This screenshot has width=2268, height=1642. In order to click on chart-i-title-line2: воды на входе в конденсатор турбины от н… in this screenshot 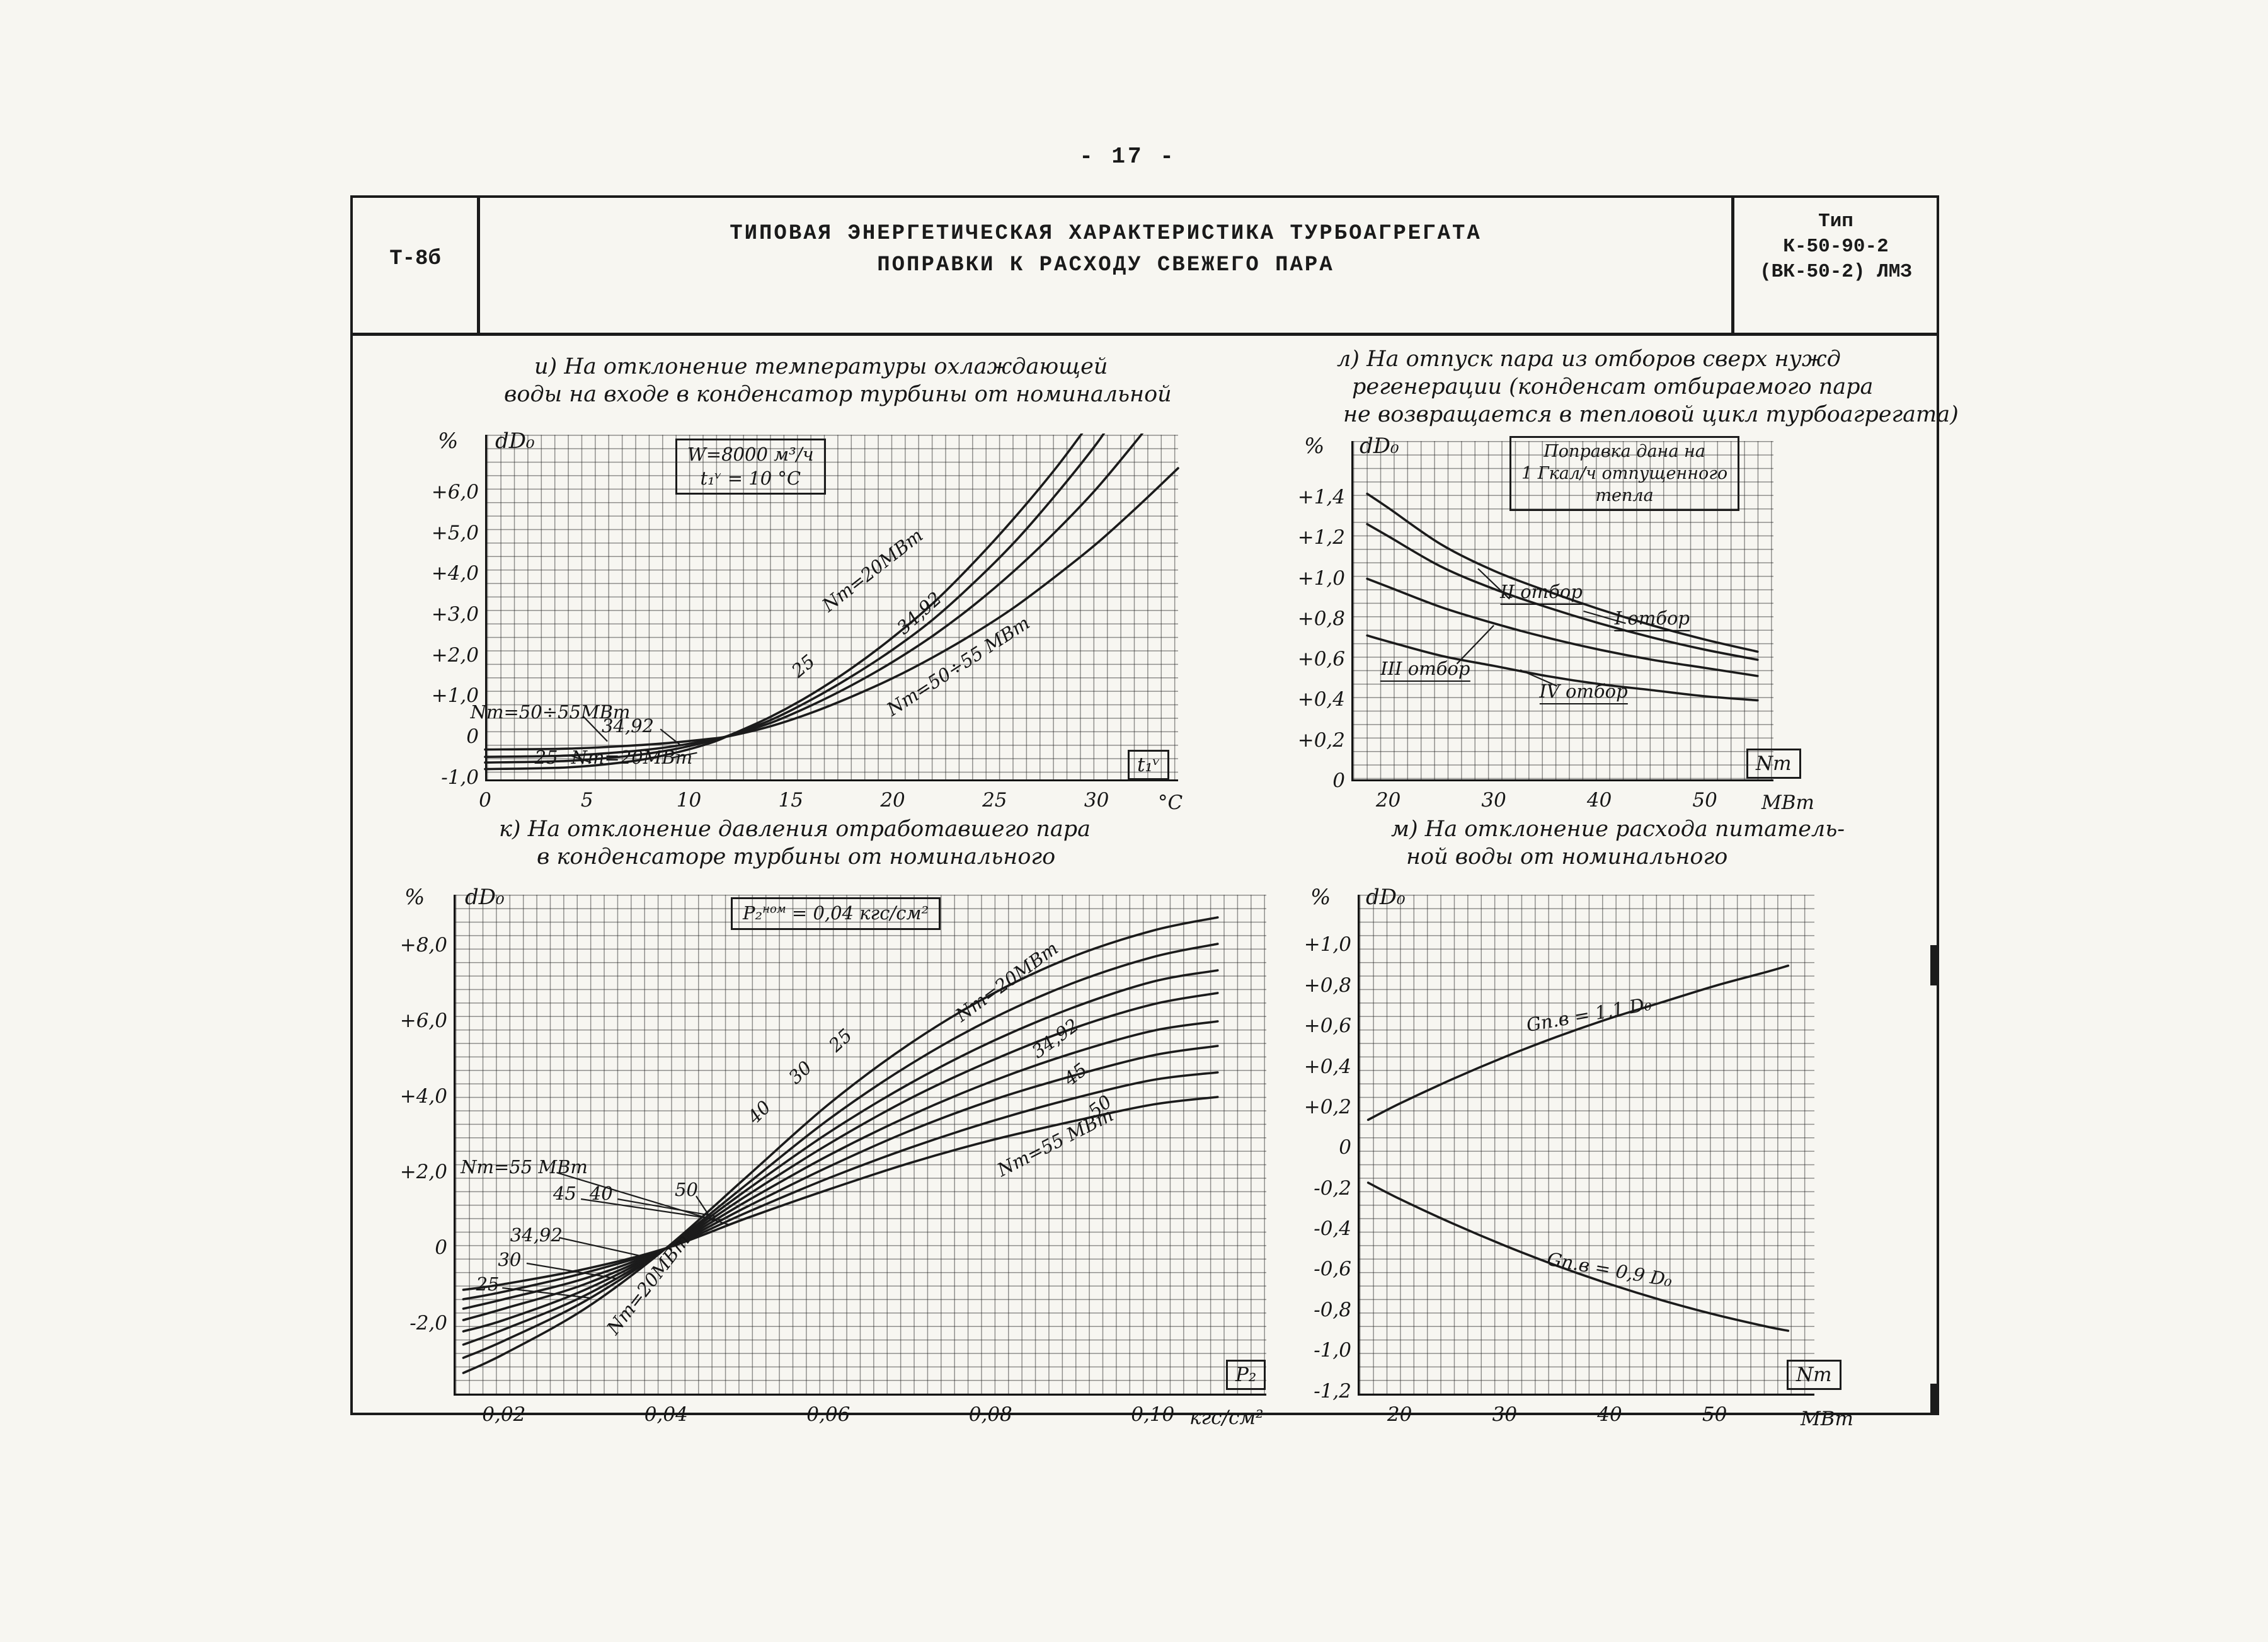, I will do `click(838, 394)`.